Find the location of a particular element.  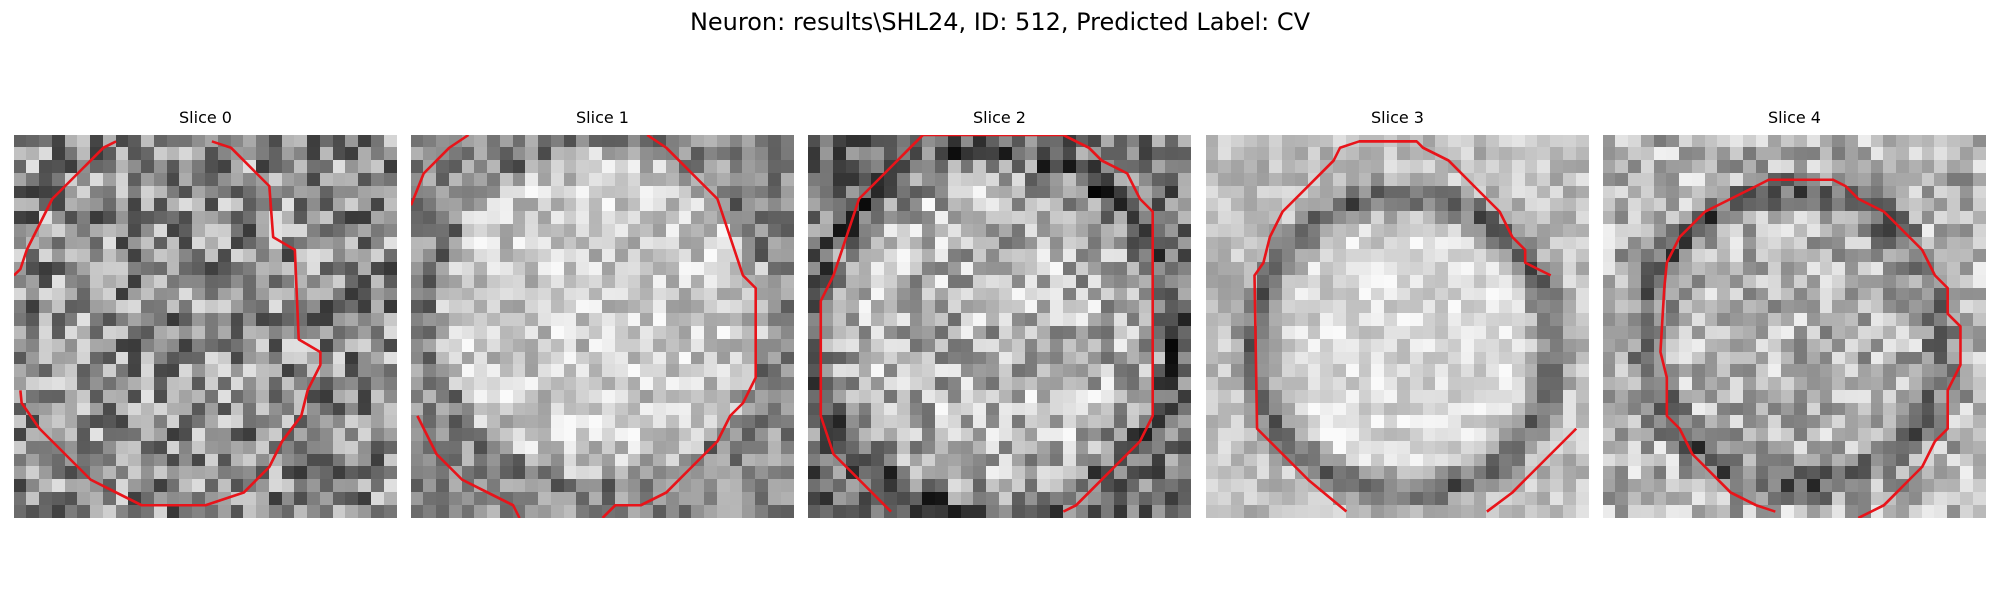

slice-panel-4: Slice 4 is located at coordinates (1794, 313).